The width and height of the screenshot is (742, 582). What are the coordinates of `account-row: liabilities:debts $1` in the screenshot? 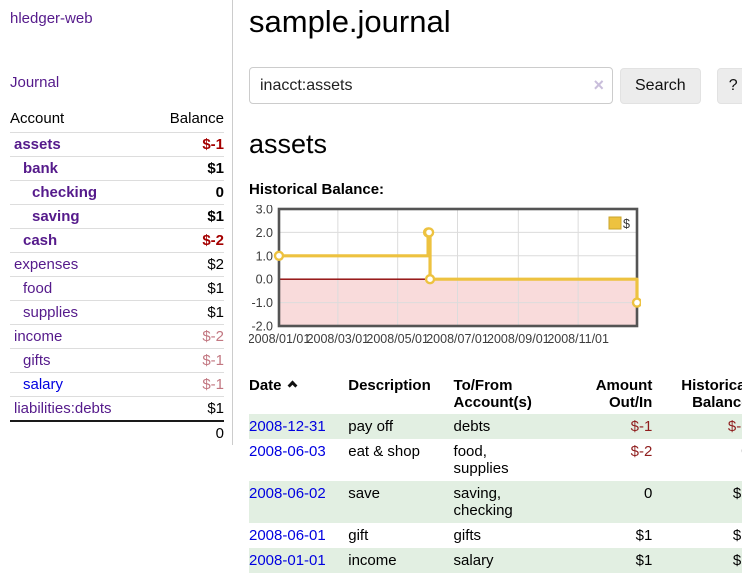 It's located at (117, 408).